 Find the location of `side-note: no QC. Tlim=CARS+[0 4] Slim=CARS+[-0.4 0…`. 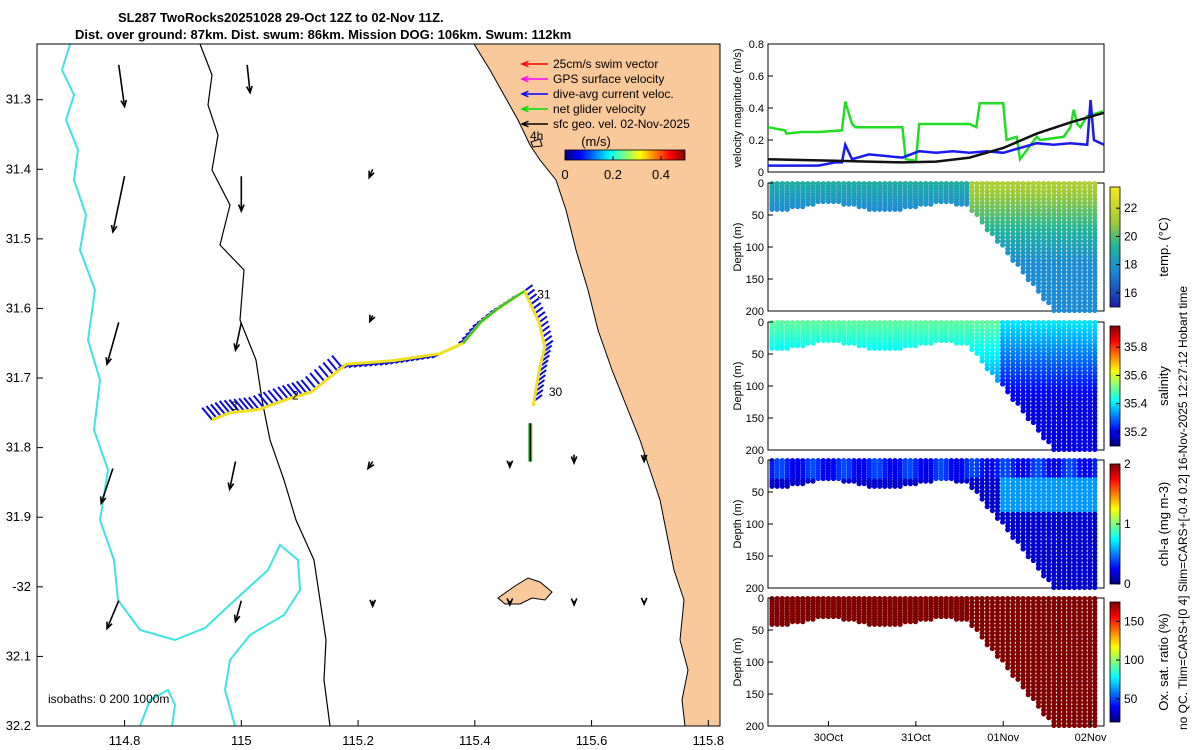

side-note: no QC. Tlim=CARS+[0 4] Slim=CARS+[-0.4 0… is located at coordinates (1183, 508).